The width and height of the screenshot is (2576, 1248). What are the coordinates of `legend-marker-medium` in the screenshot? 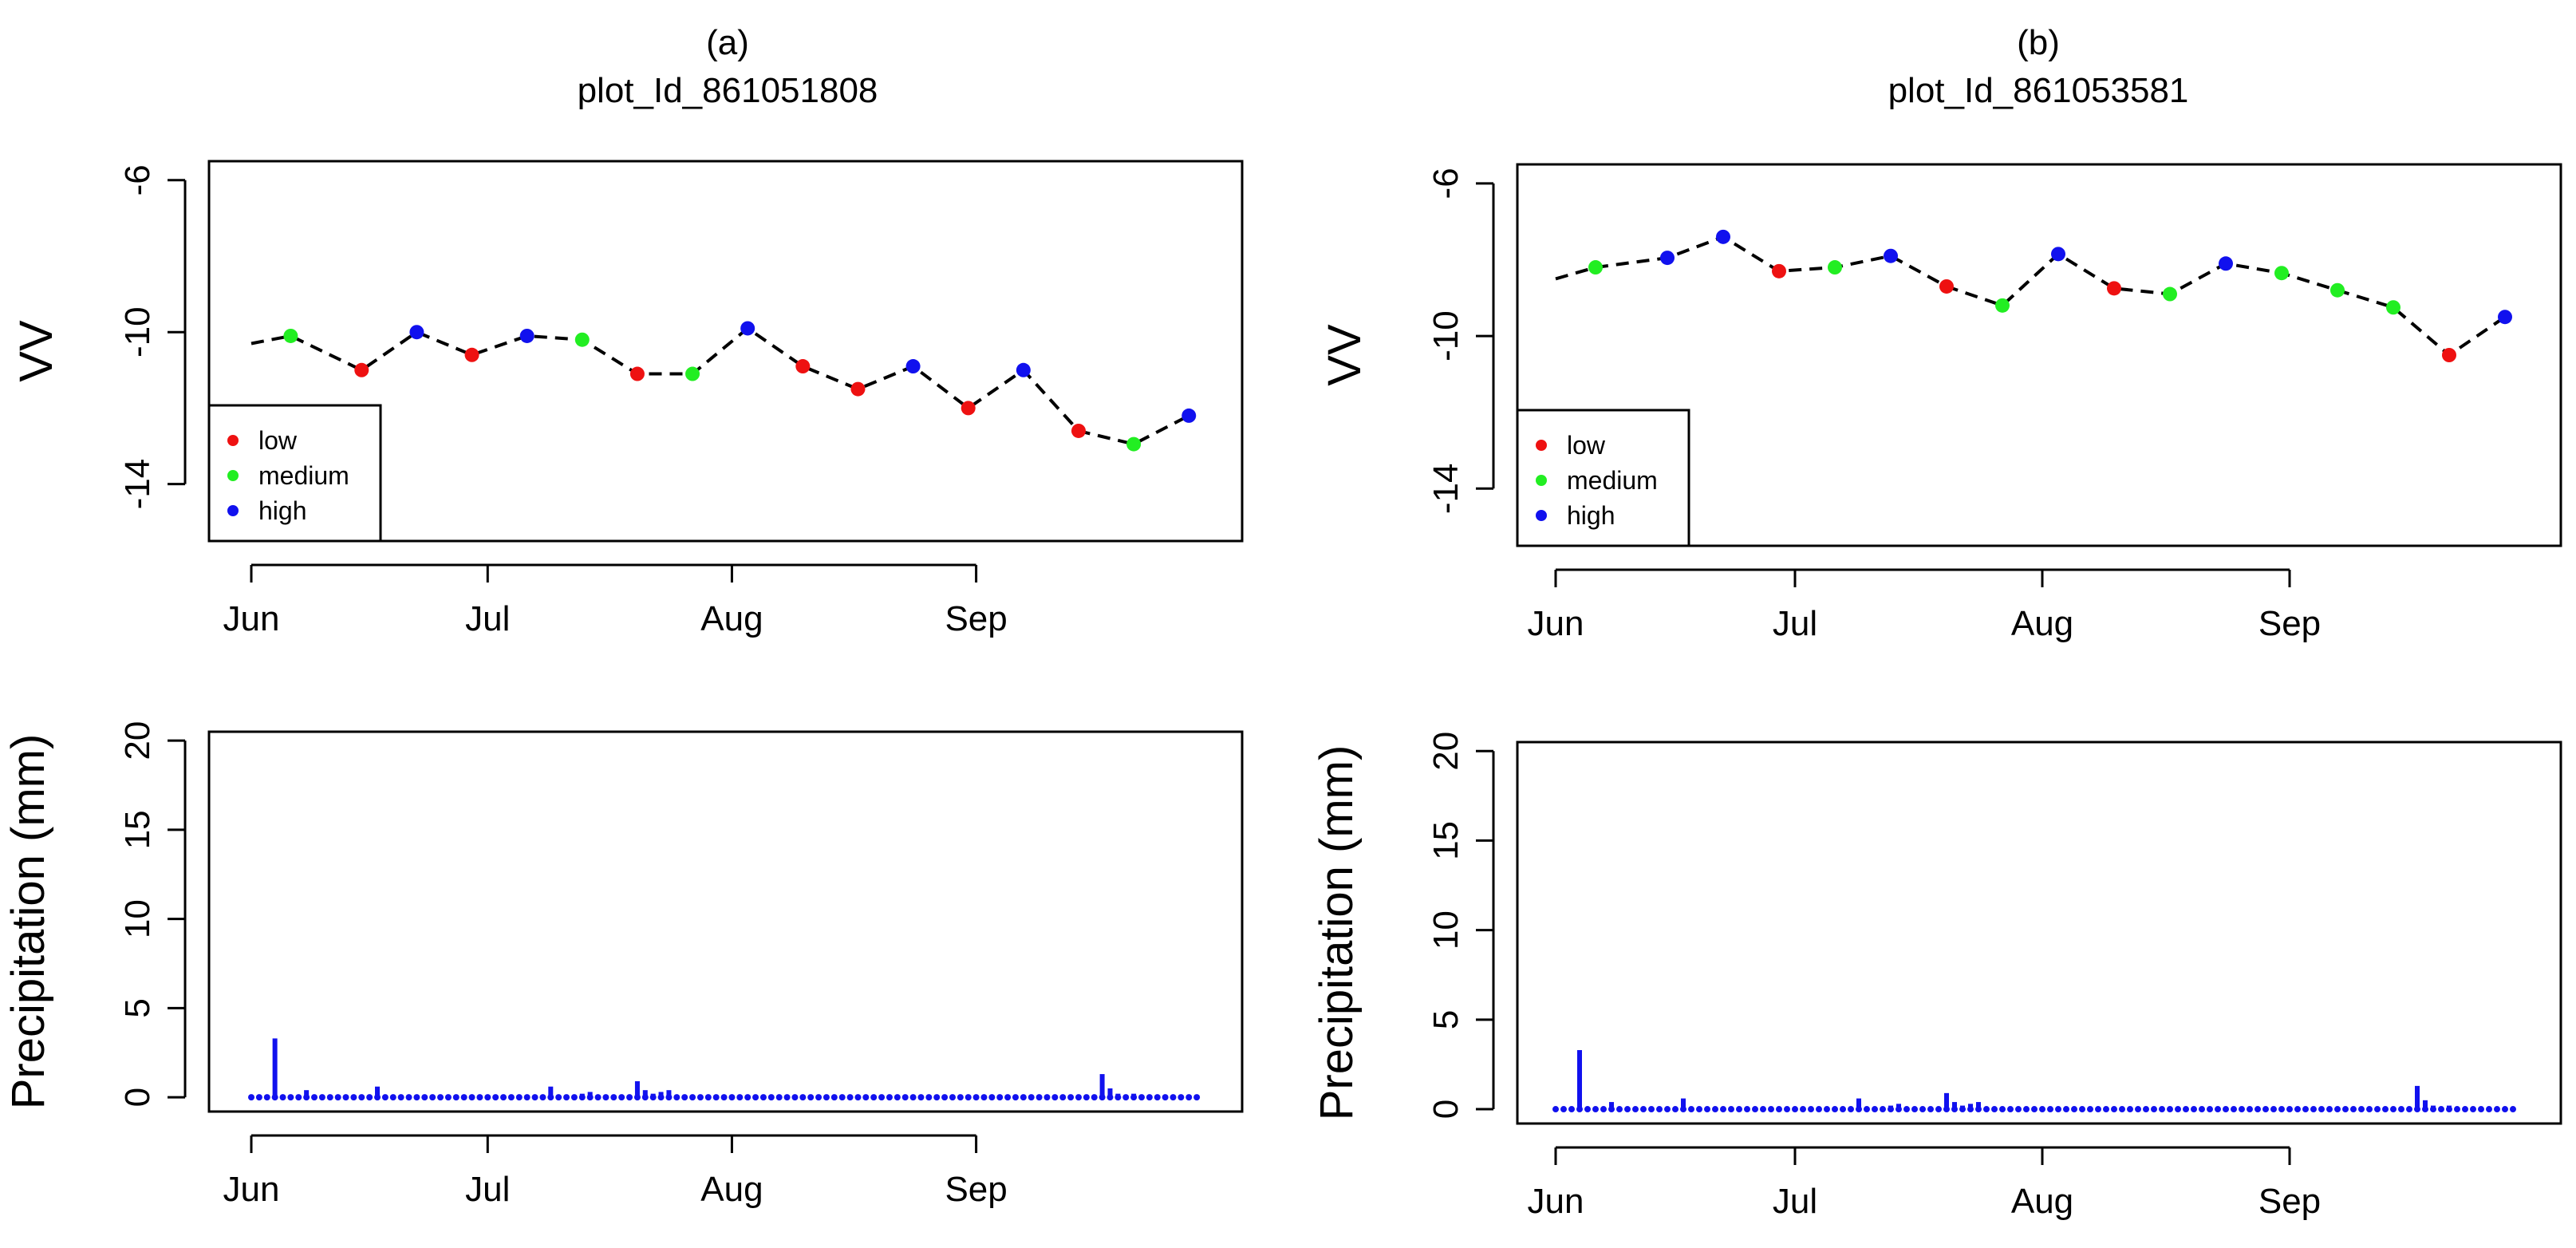 It's located at (233, 475).